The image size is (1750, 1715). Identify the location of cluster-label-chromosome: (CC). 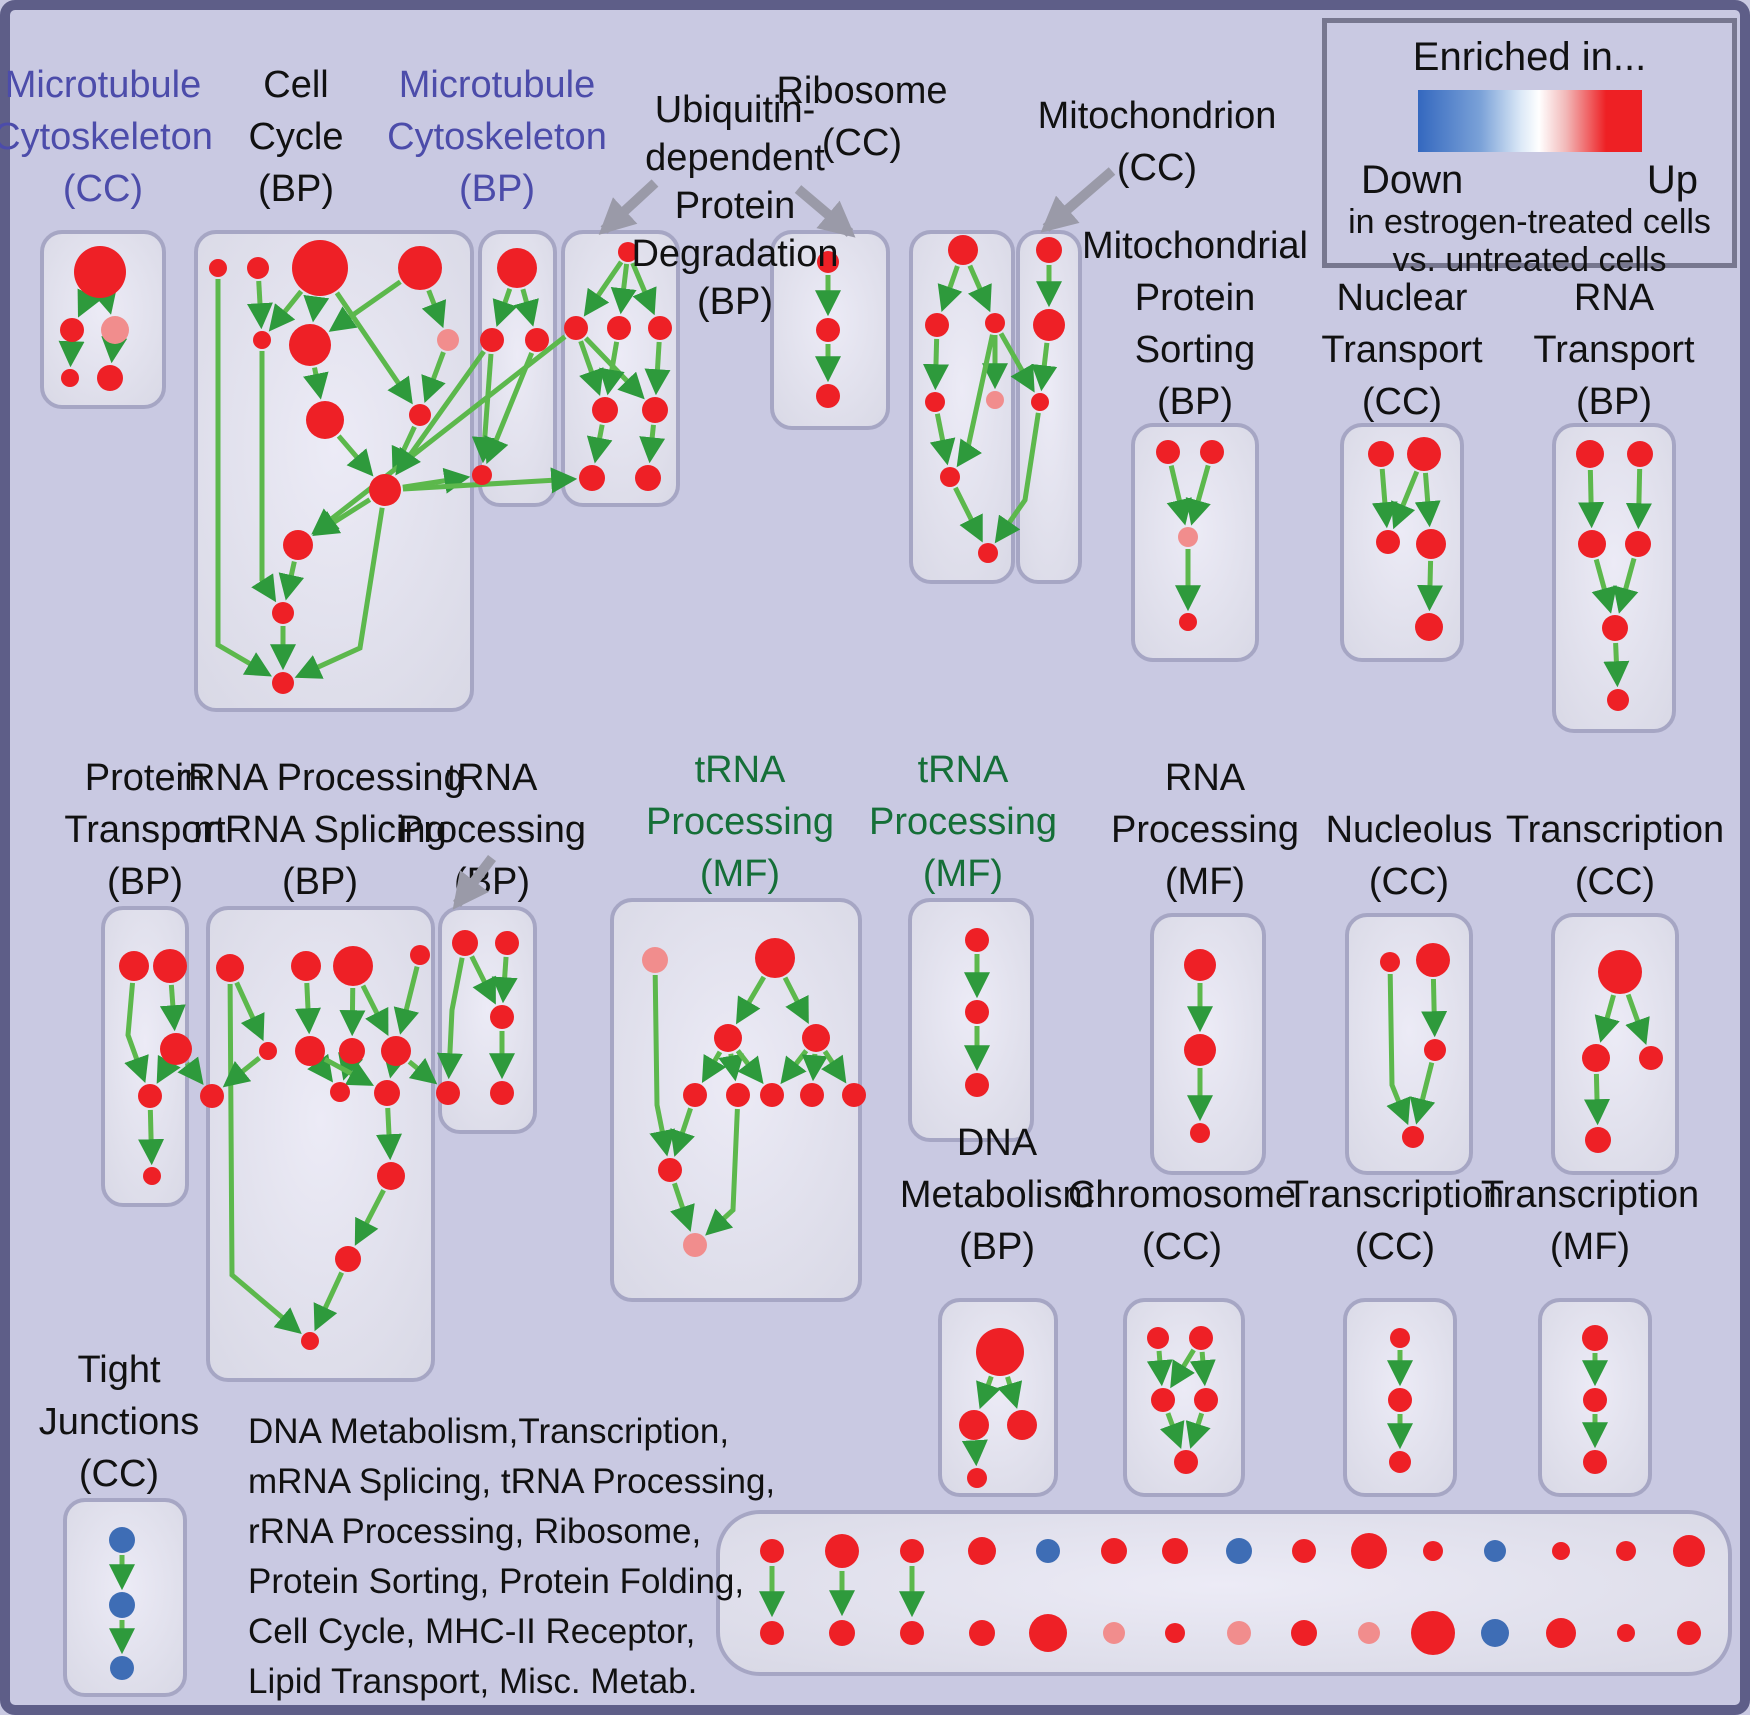
(1182, 1247).